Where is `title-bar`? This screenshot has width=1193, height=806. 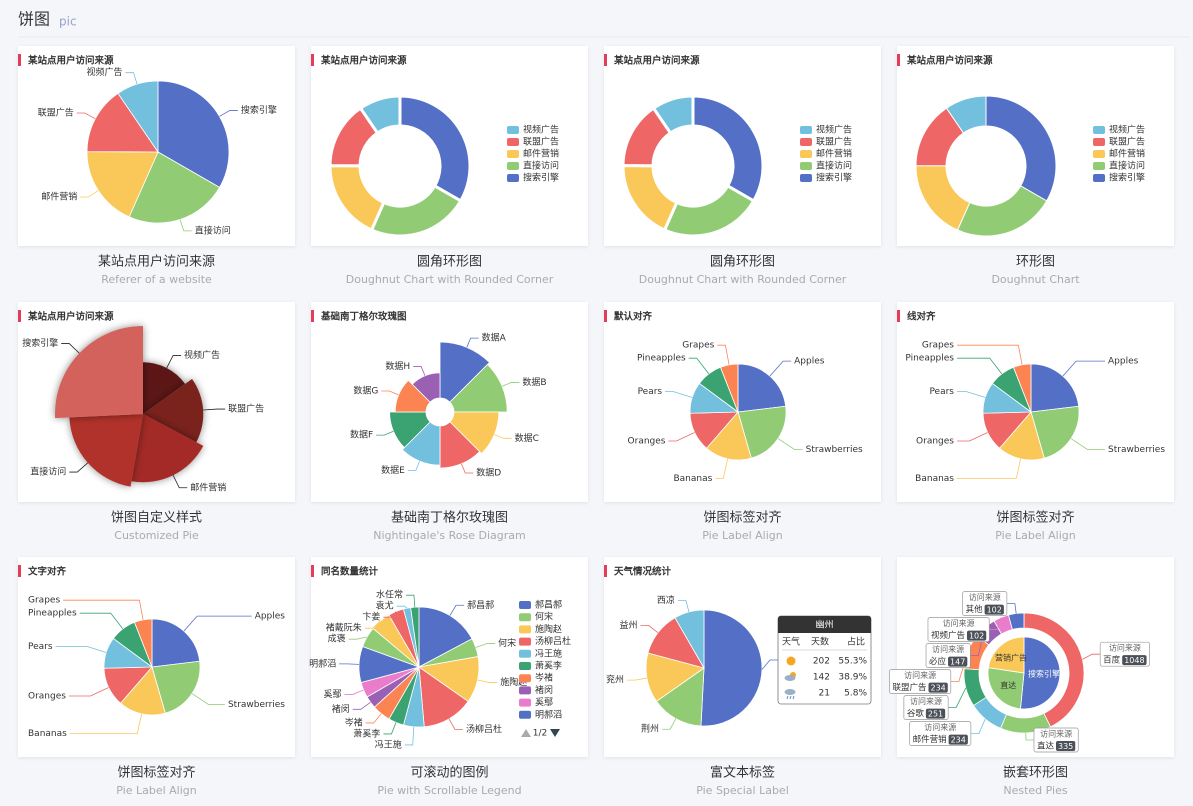 title-bar is located at coordinates (312, 60).